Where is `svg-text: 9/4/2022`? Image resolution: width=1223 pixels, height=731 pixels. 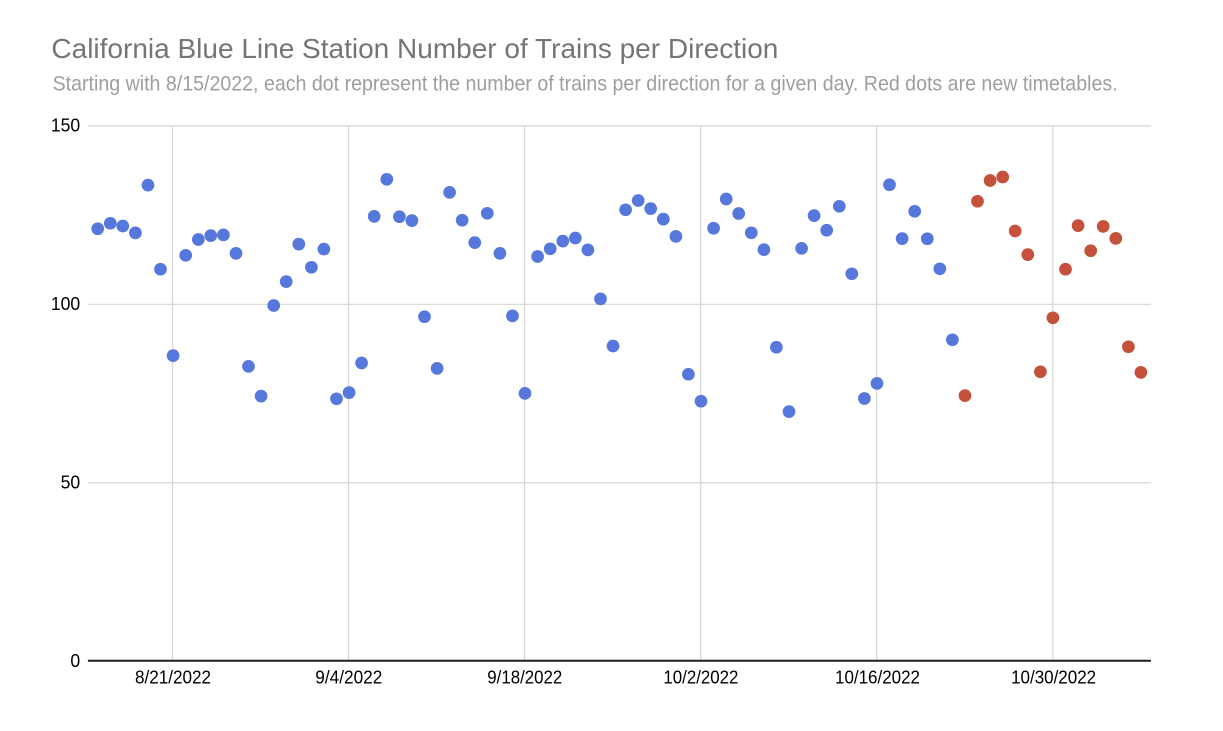
svg-text: 9/4/2022 is located at coordinates (348, 676).